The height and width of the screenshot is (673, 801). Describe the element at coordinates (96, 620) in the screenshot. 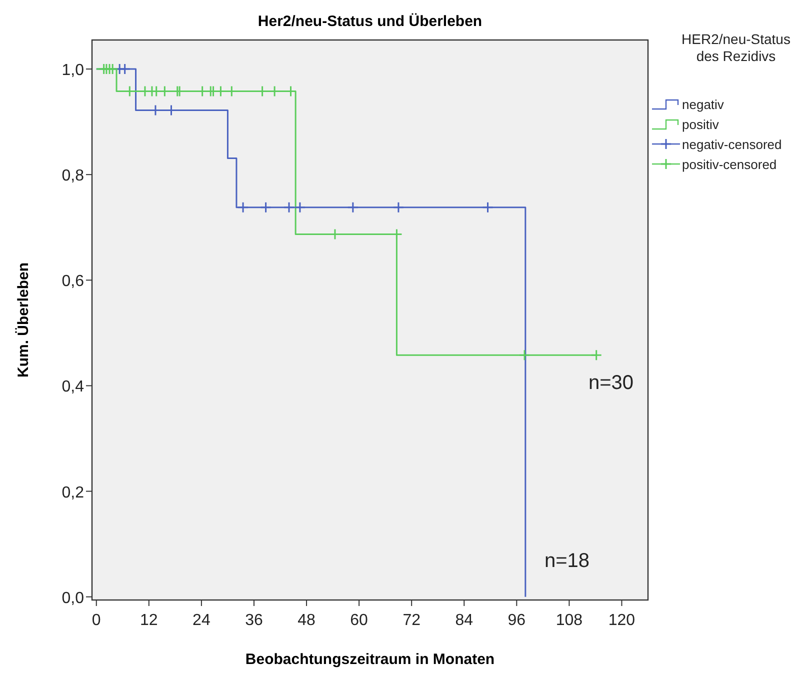

I see `x-tick-label: 0` at that location.